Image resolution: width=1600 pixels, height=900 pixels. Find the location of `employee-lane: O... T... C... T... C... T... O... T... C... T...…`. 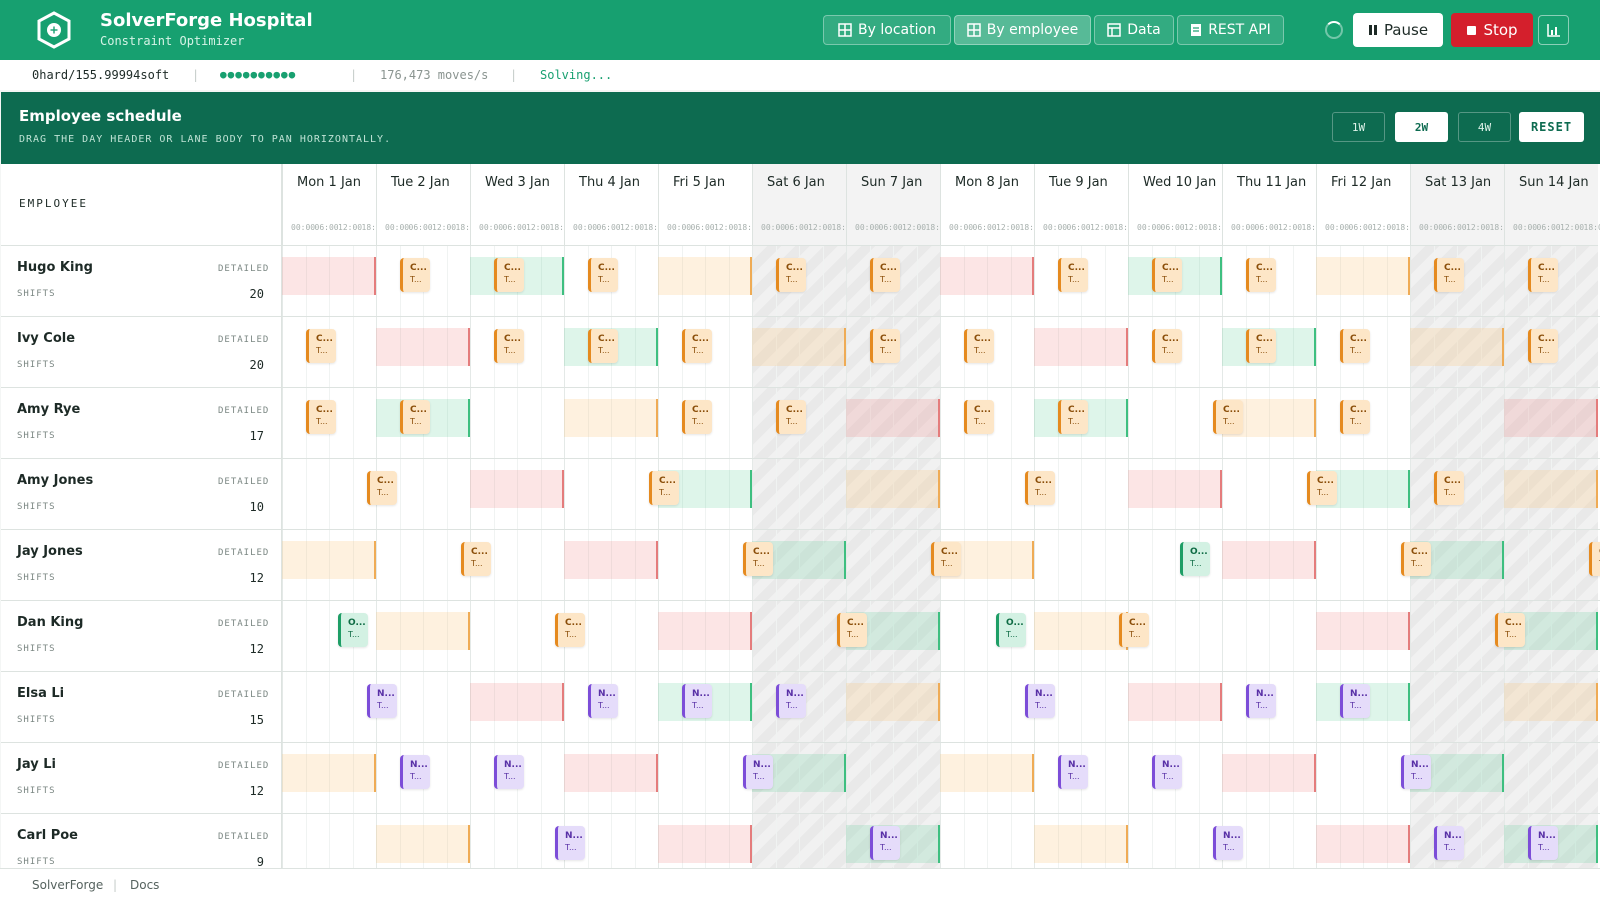

employee-lane: O... T... C... T... C... T... O... T... C... T...… is located at coordinates (941, 636).